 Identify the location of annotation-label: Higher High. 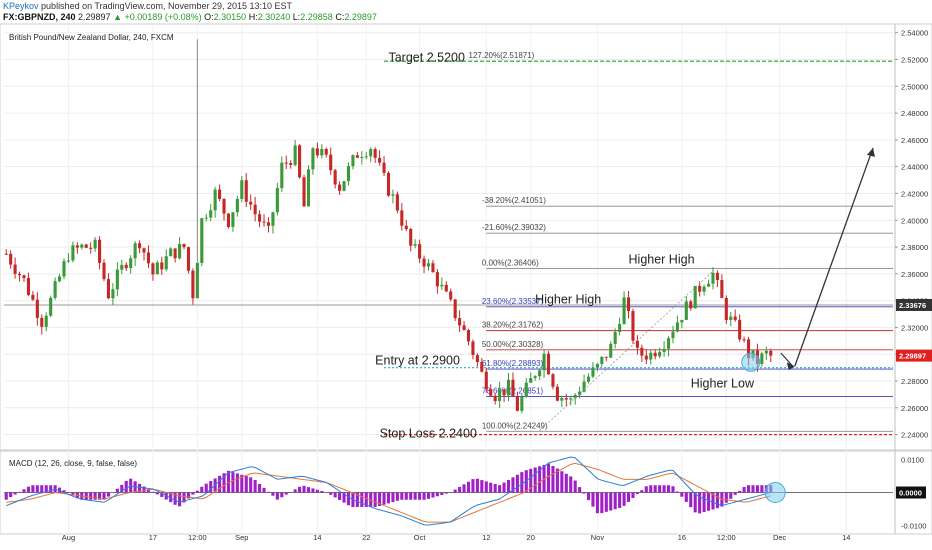
(568, 299).